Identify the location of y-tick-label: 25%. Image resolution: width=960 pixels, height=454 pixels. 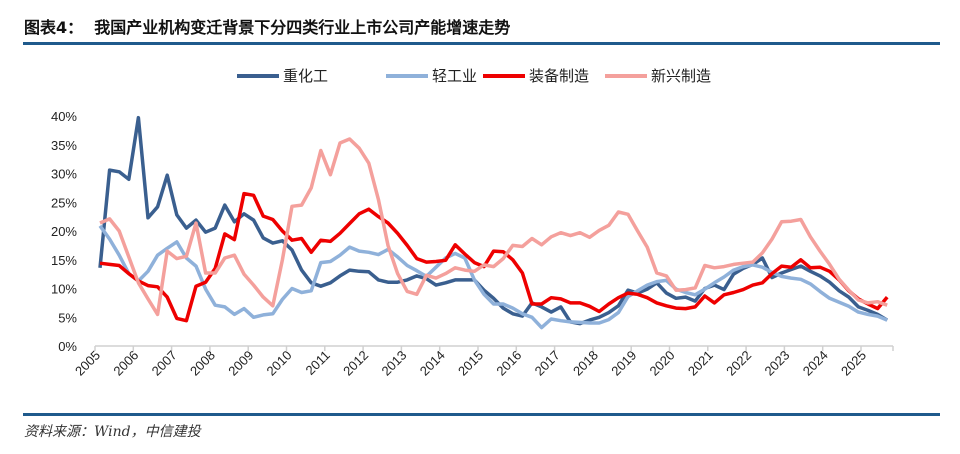
(64, 202).